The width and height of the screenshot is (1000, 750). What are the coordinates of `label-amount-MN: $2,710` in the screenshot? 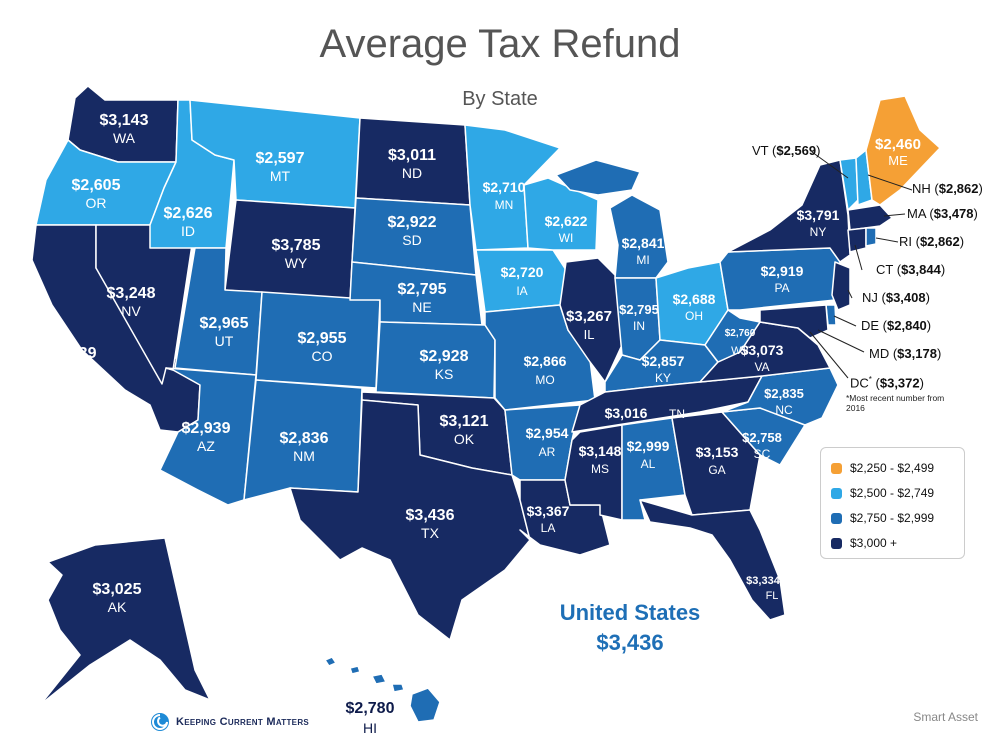 It's located at (504, 187).